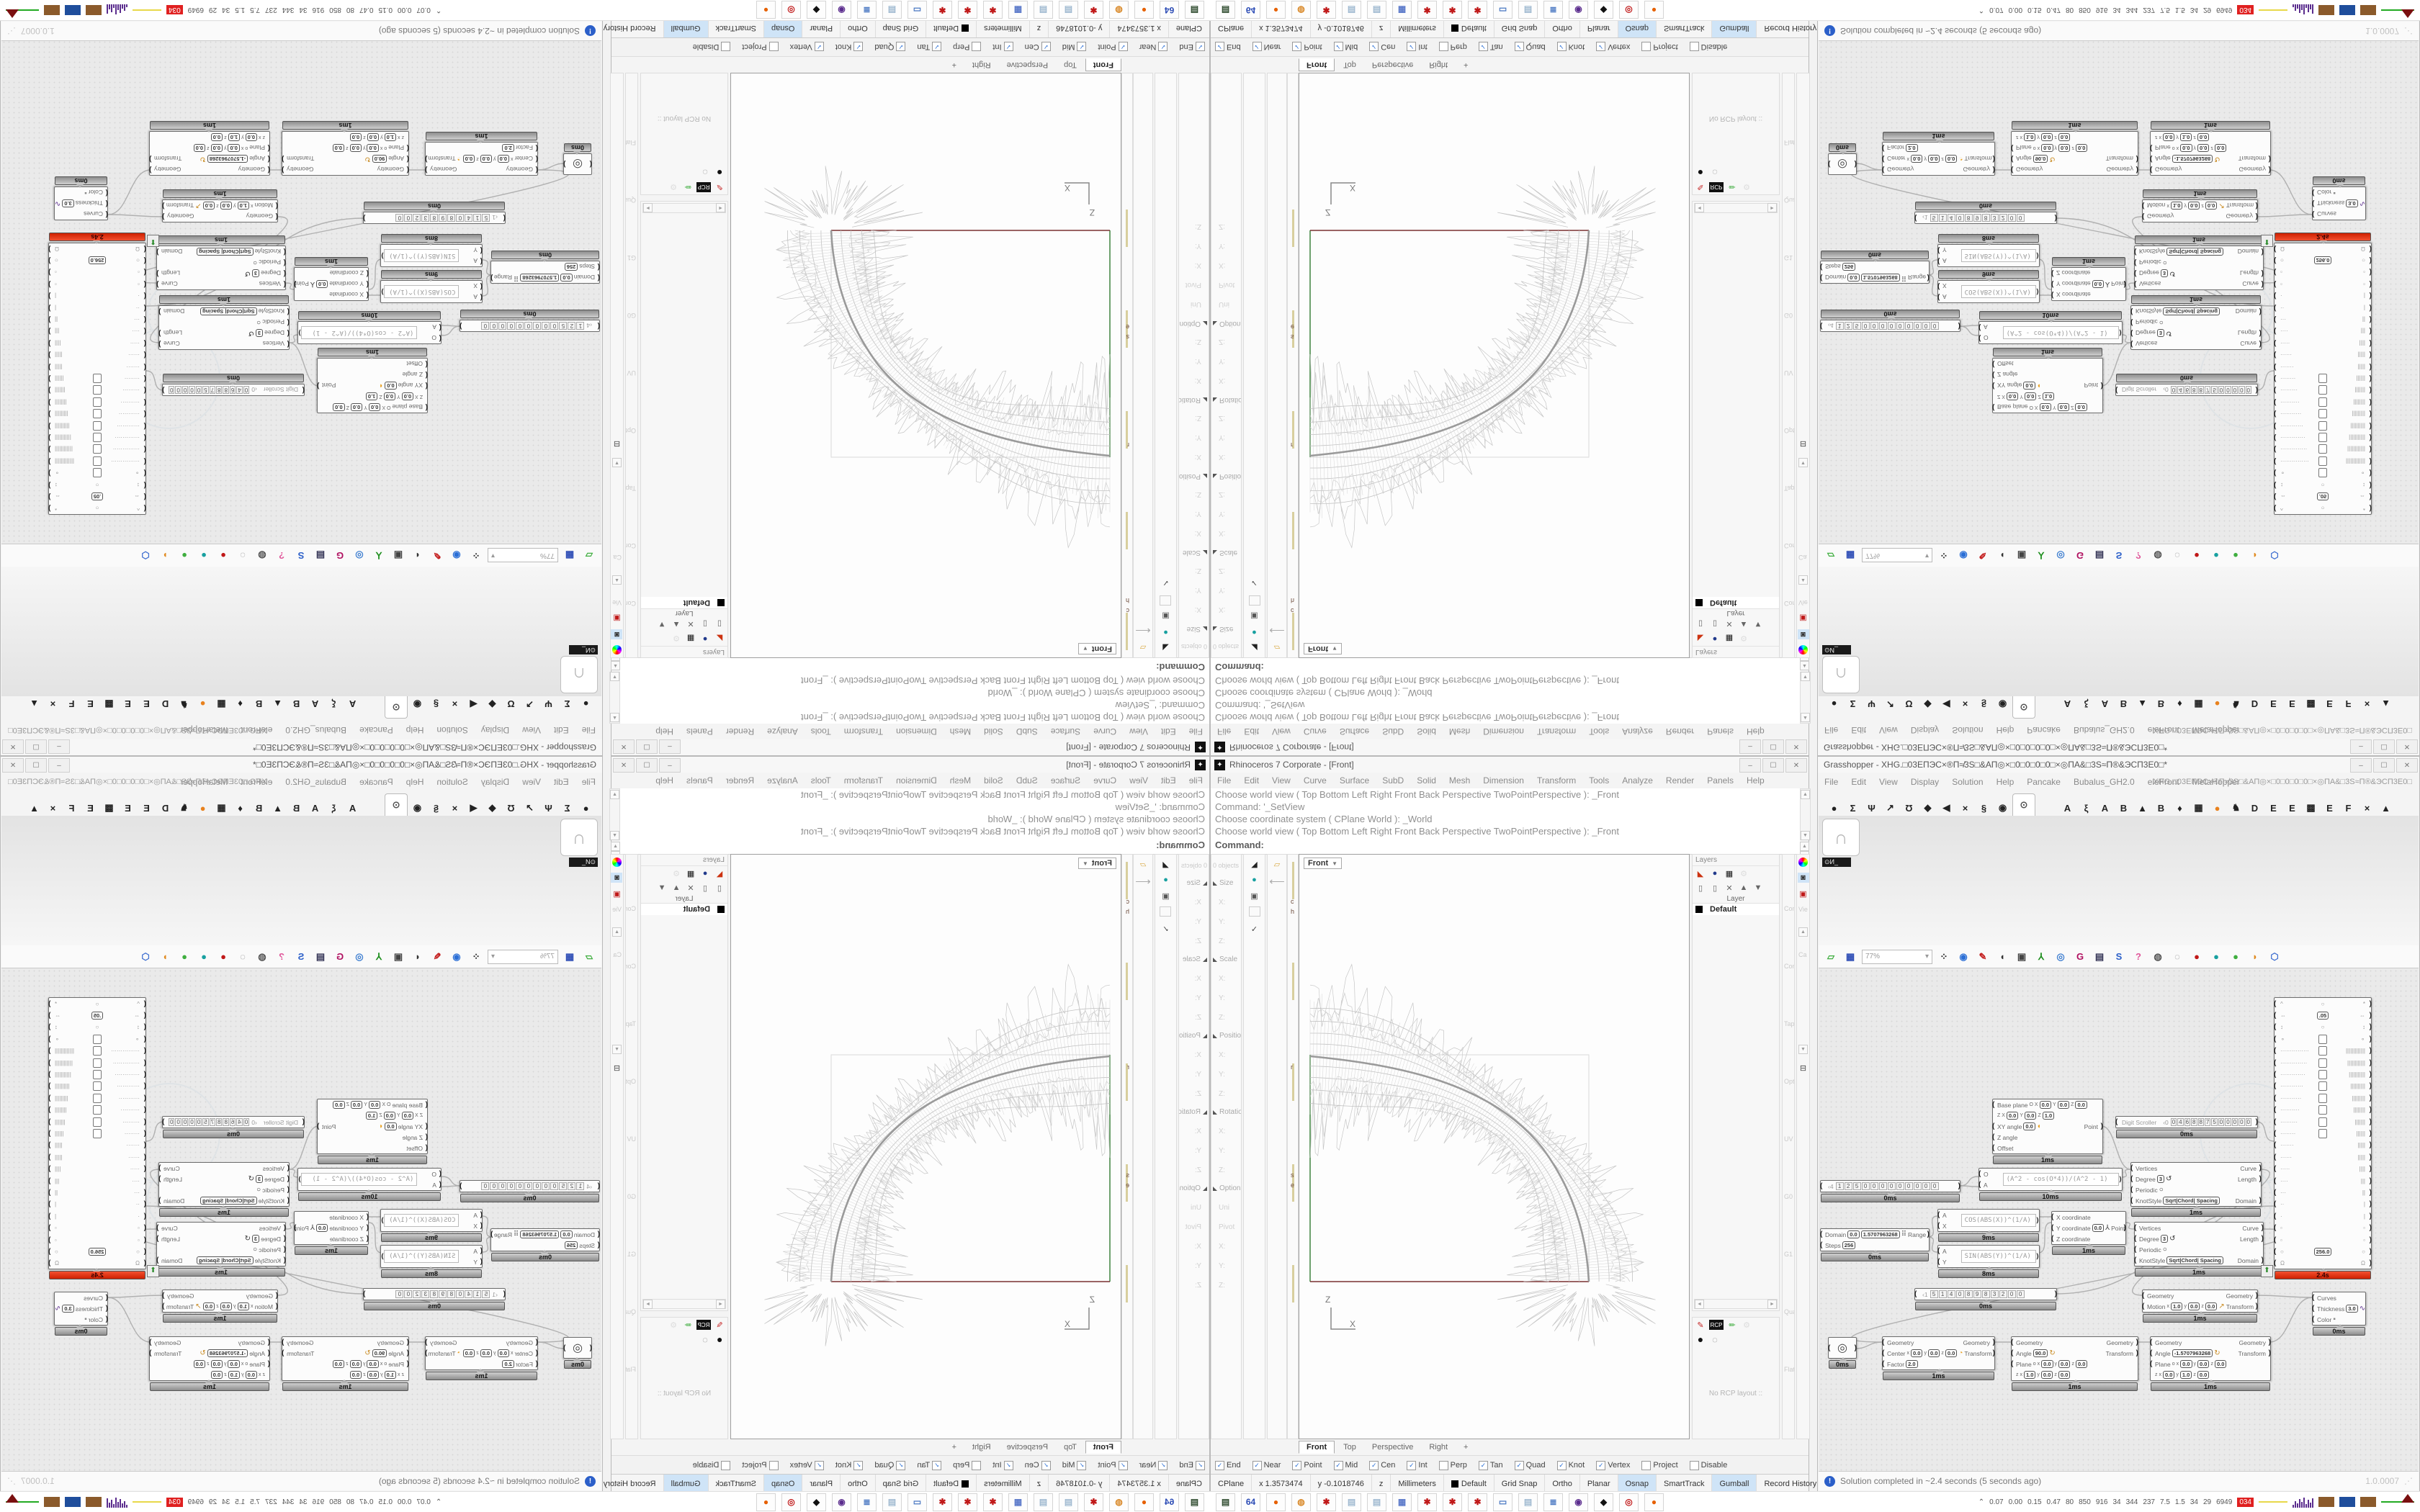  I want to click on maximize-button: ☐, so click(647, 765).